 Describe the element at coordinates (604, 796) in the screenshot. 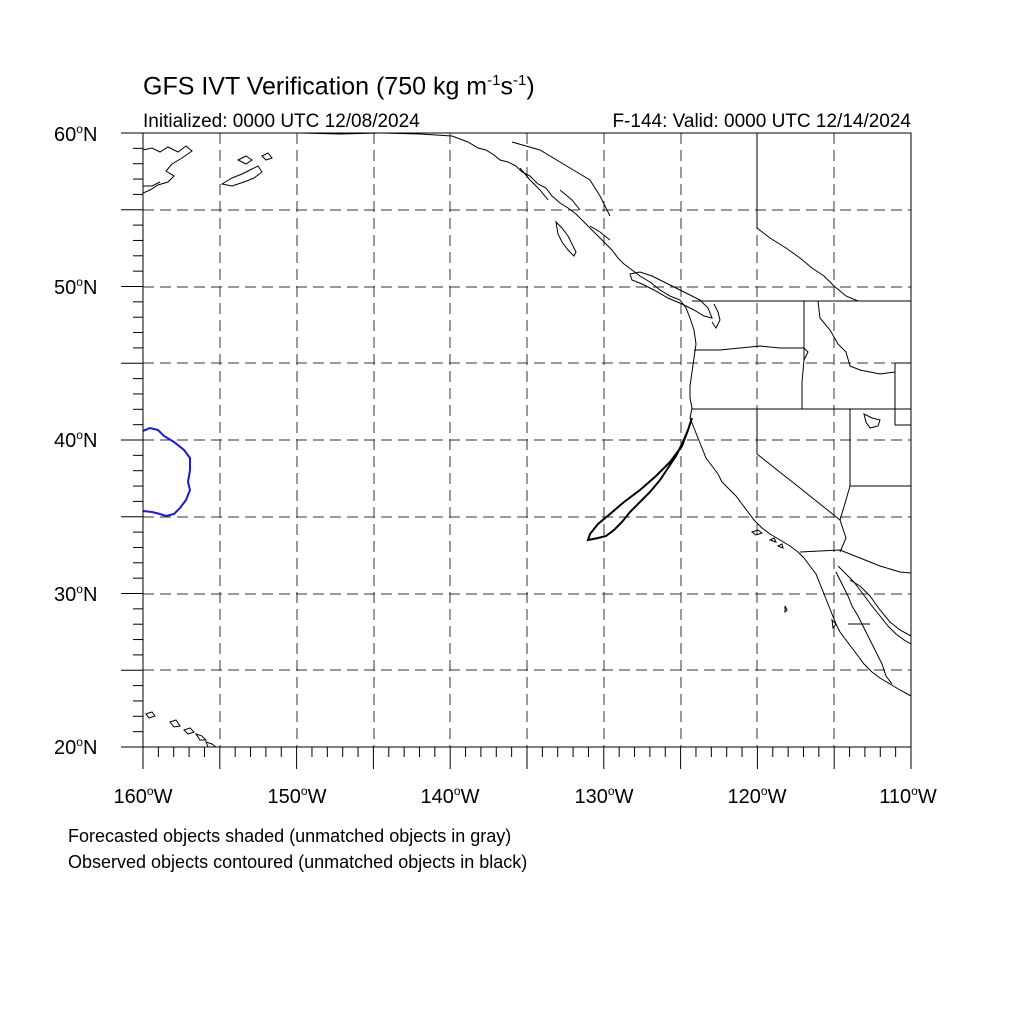

I see `lon-tick-label: 130oW` at that location.